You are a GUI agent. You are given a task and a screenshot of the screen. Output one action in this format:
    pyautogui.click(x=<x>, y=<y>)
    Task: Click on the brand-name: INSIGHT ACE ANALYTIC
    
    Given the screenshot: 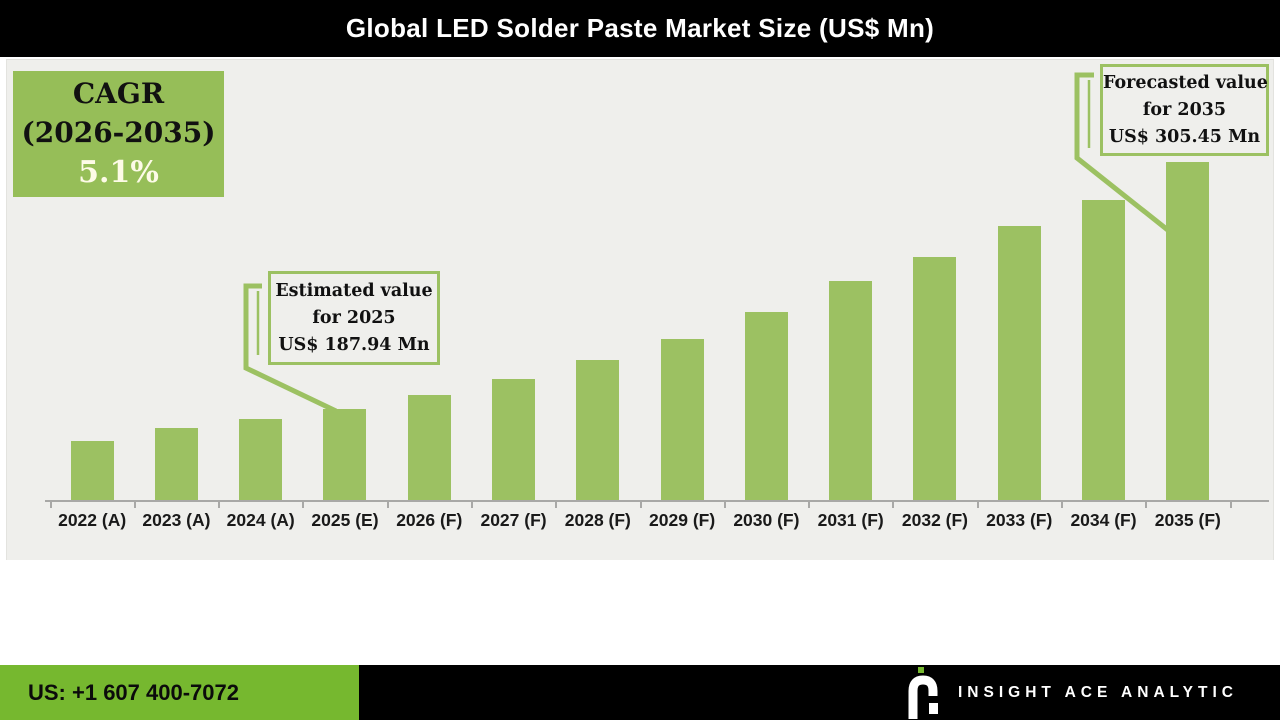 What is the action you would take?
    pyautogui.click(x=1098, y=692)
    